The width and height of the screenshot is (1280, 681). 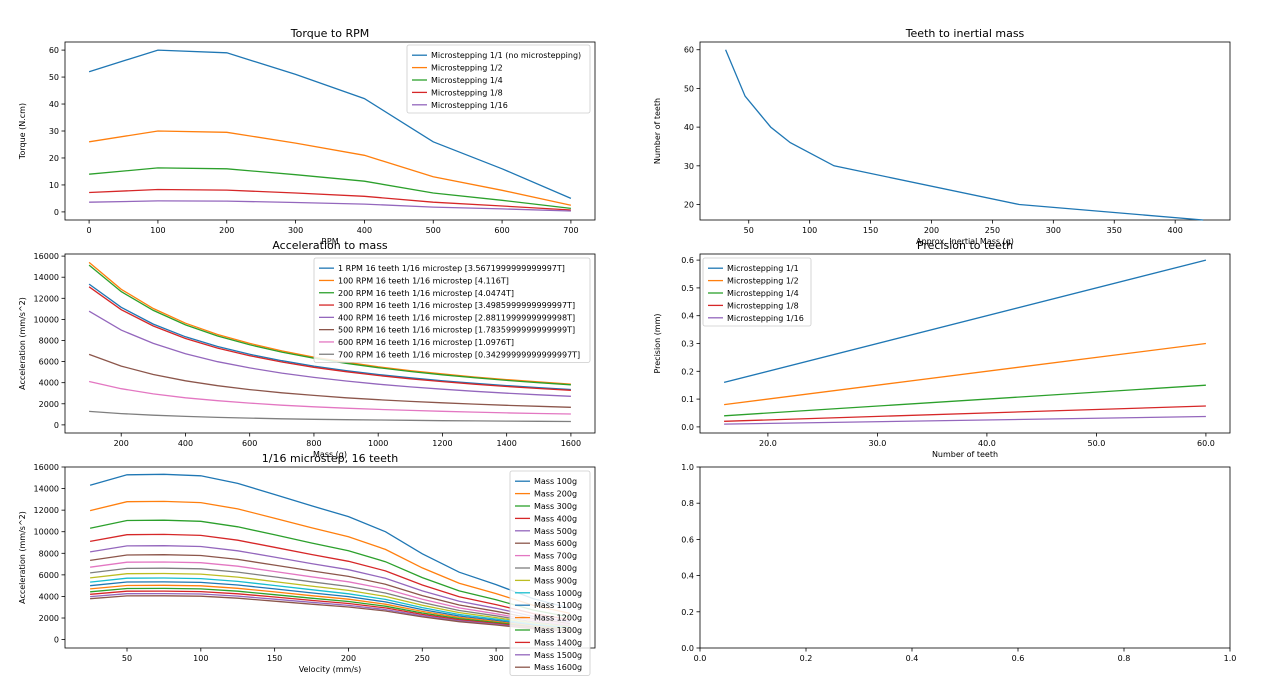 I want to click on x-tick-label: 700, so click(x=570, y=230).